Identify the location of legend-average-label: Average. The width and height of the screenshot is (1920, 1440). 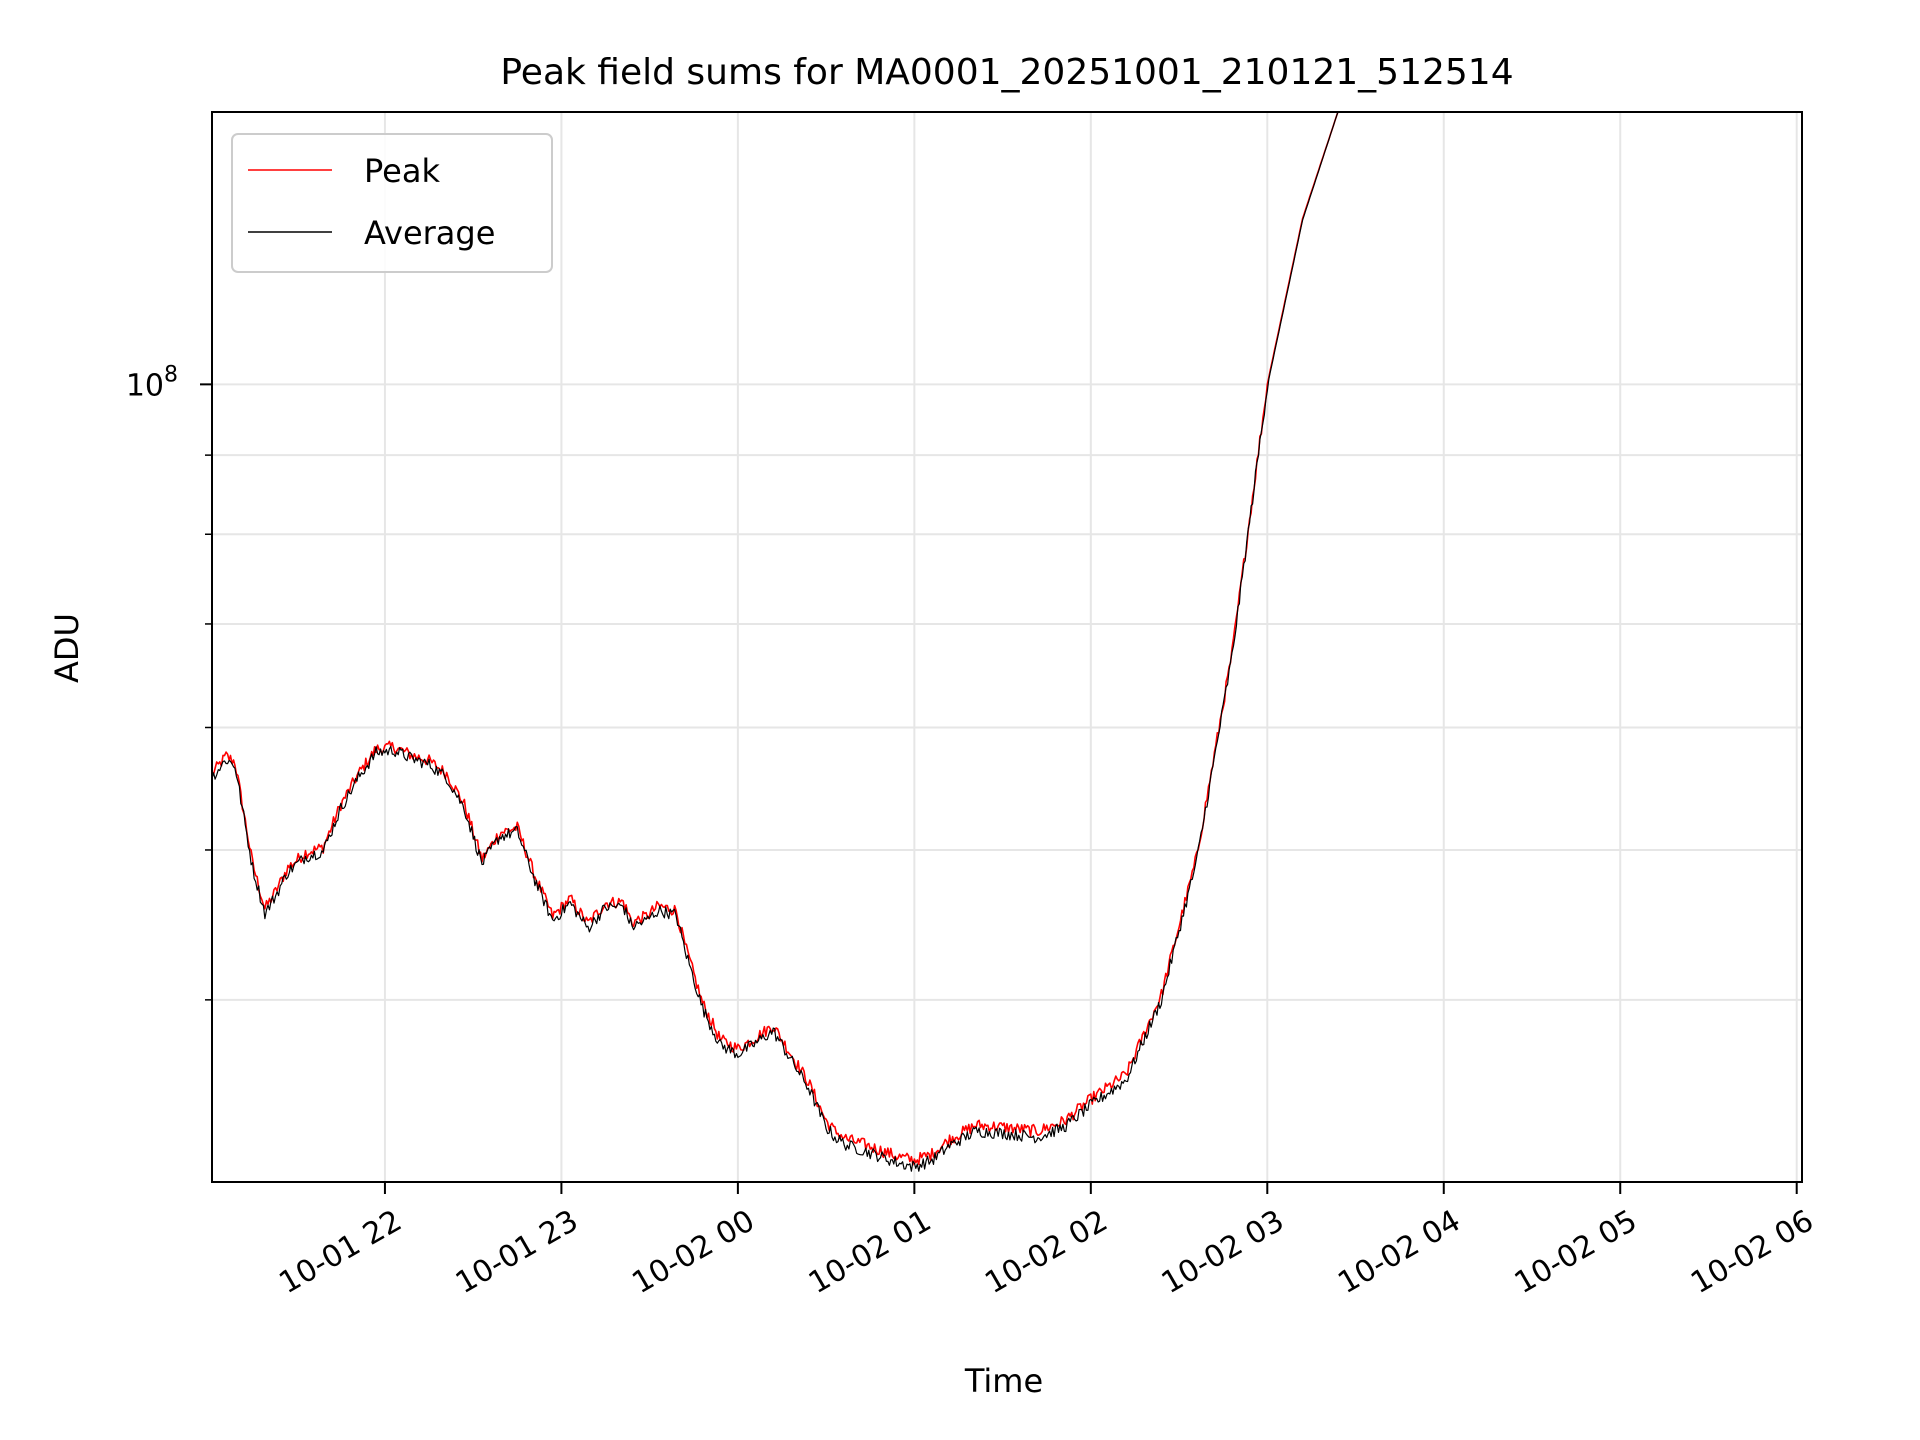
(429, 233).